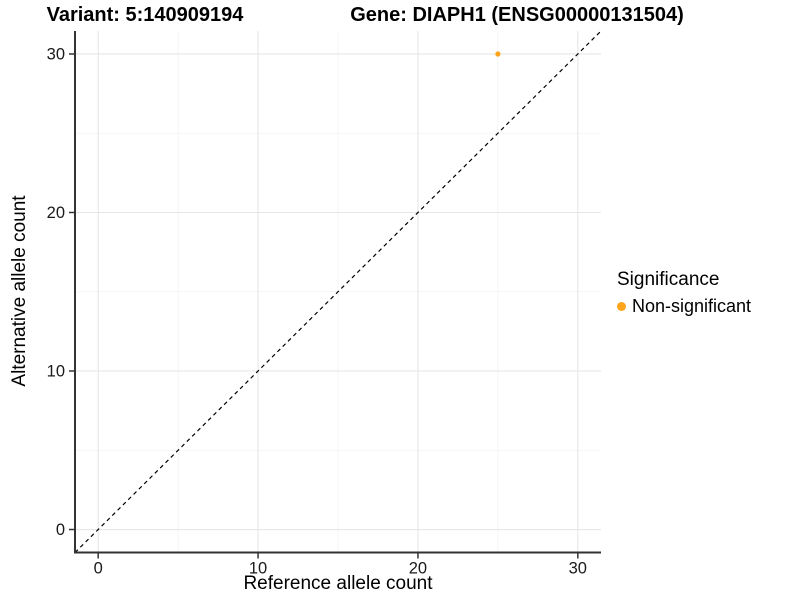 The image size is (800, 600). Describe the element at coordinates (498, 54) in the screenshot. I see `data-point` at that location.